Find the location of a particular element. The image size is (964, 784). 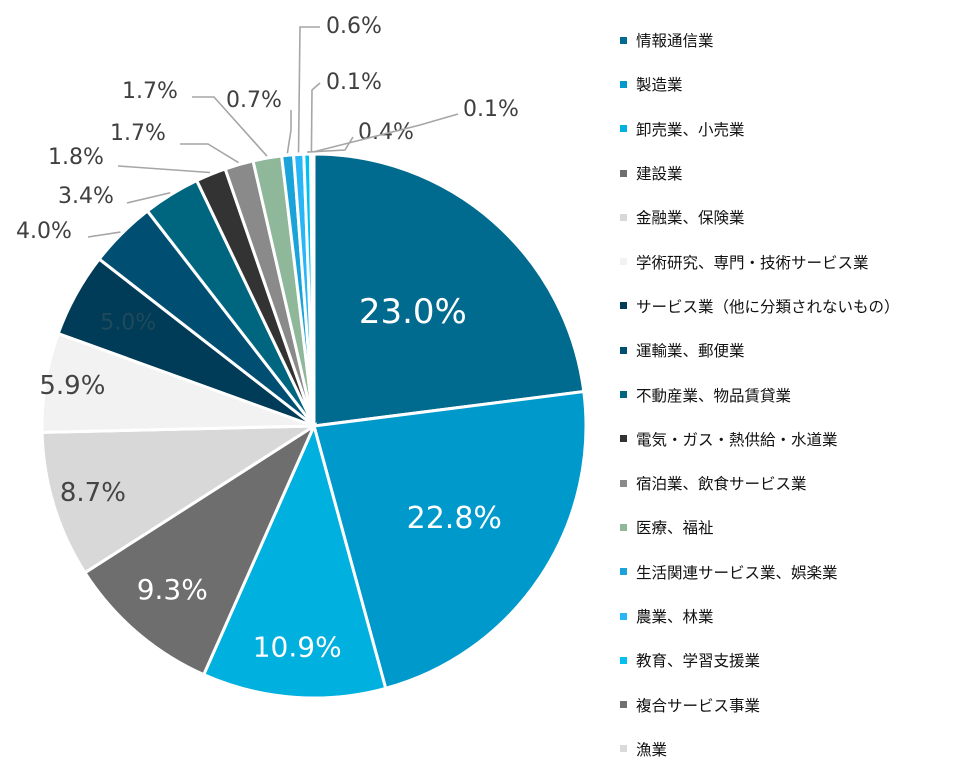

data-label-12: 1.7% is located at coordinates (150, 91).